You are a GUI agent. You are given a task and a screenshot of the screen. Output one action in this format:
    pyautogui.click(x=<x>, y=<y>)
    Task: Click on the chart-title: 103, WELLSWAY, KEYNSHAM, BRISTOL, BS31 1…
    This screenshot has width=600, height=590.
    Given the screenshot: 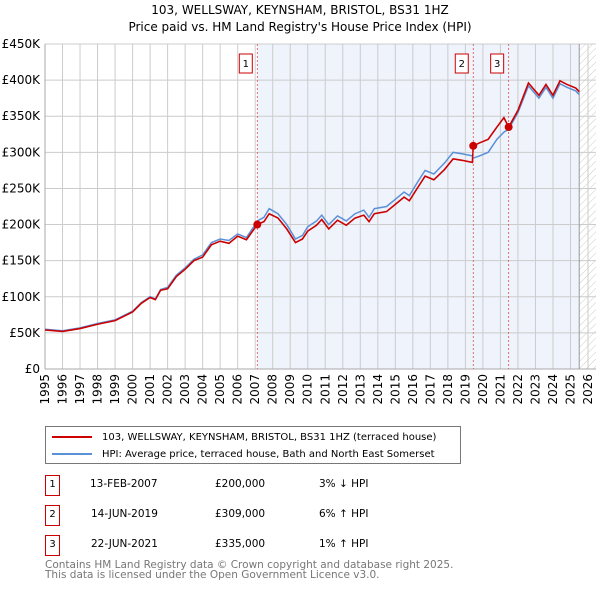 What is the action you would take?
    pyautogui.click(x=300, y=10)
    